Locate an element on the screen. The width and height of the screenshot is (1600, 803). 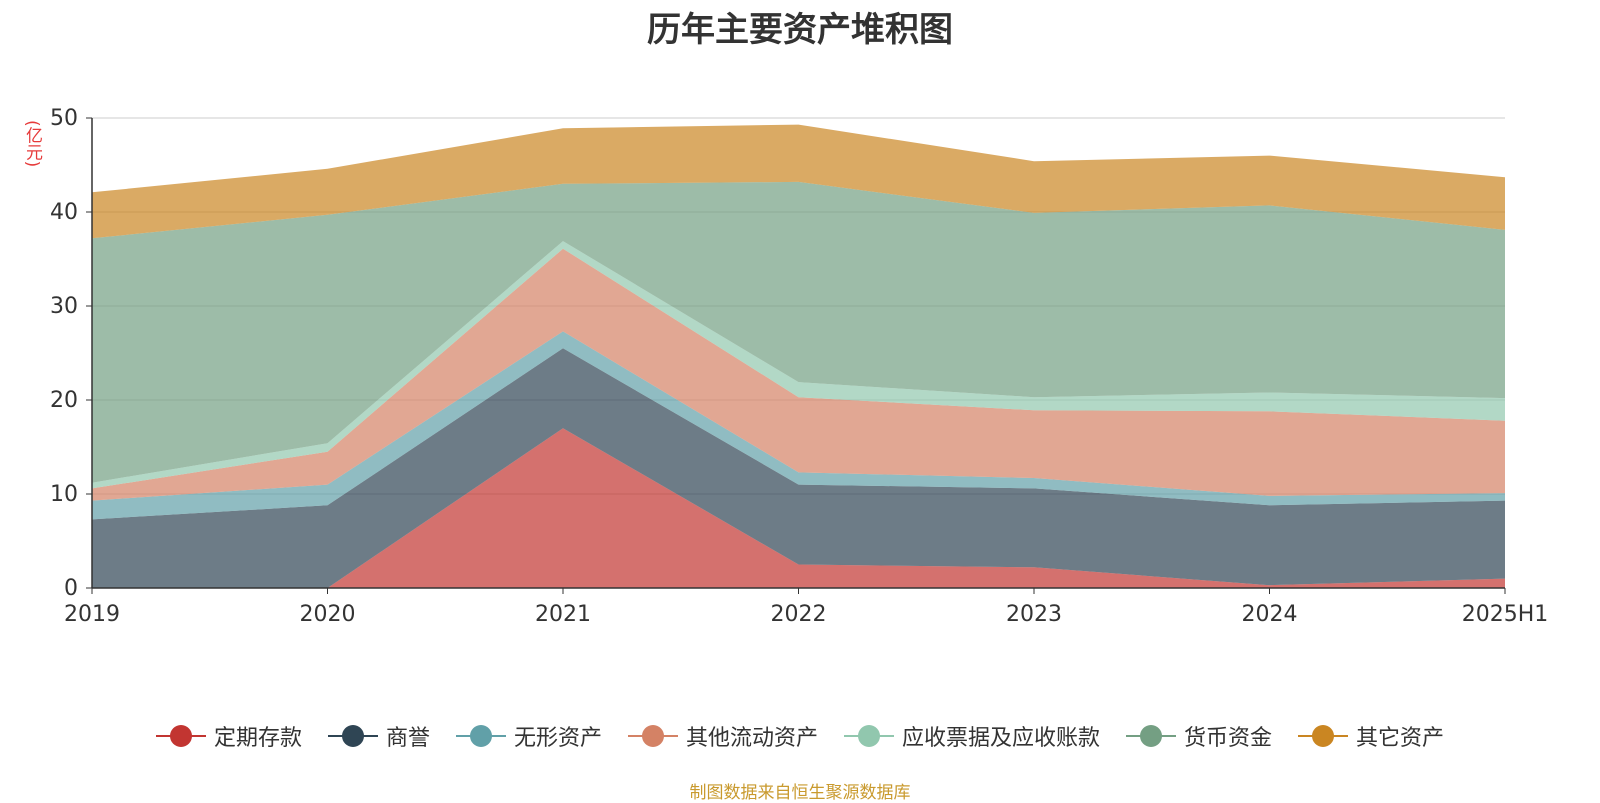
y-tick-label: 10 is located at coordinates (64, 494).